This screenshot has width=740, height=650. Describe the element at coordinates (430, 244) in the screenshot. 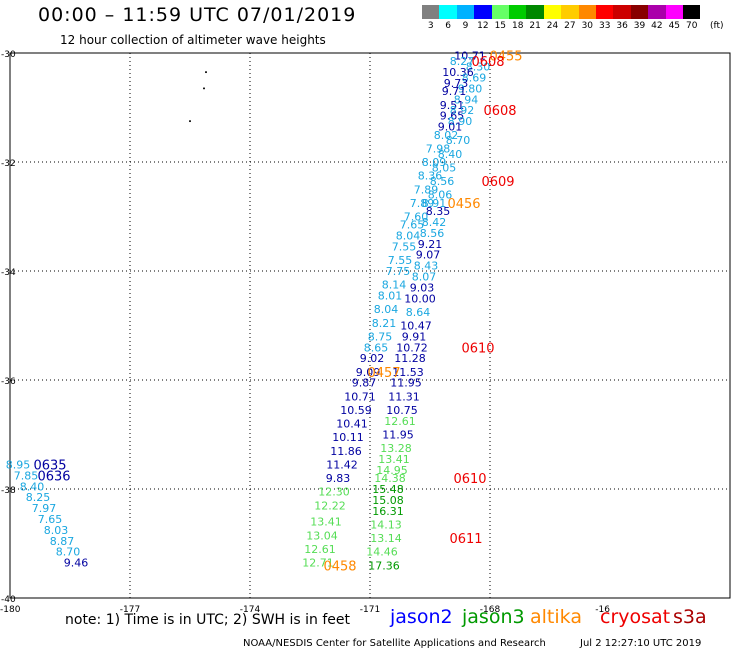

I see `wave-height-value: 9.21` at that location.